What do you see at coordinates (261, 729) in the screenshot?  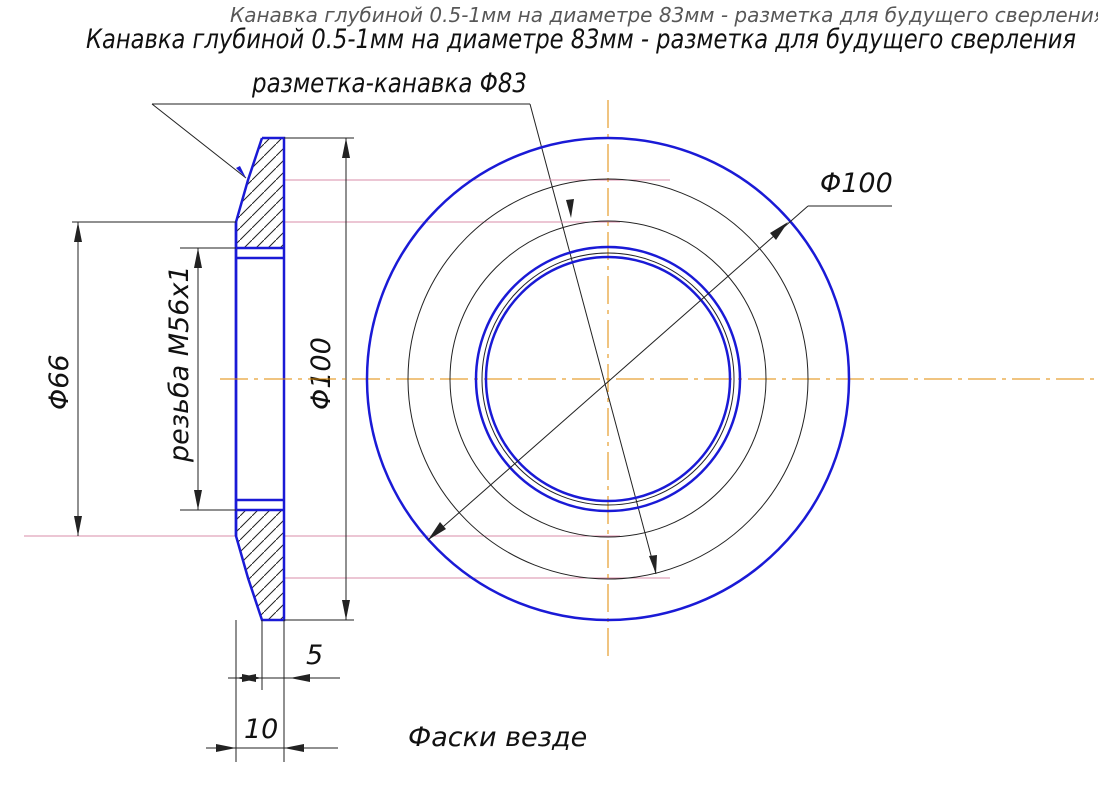 I see `dimension-width-10-label: 10` at bounding box center [261, 729].